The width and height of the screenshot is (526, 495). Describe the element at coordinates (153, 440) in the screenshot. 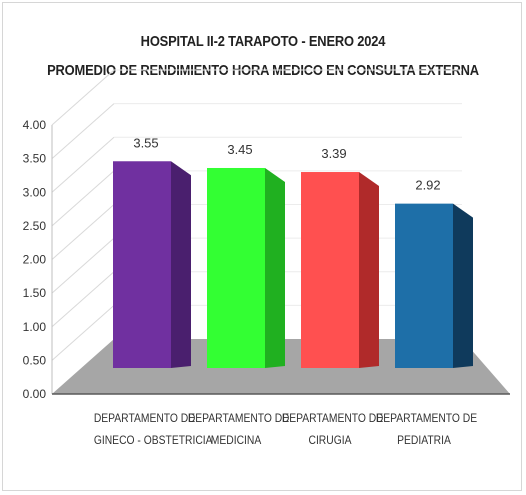

I see `category-label-line: GINECO - OBSTETRICIA` at that location.